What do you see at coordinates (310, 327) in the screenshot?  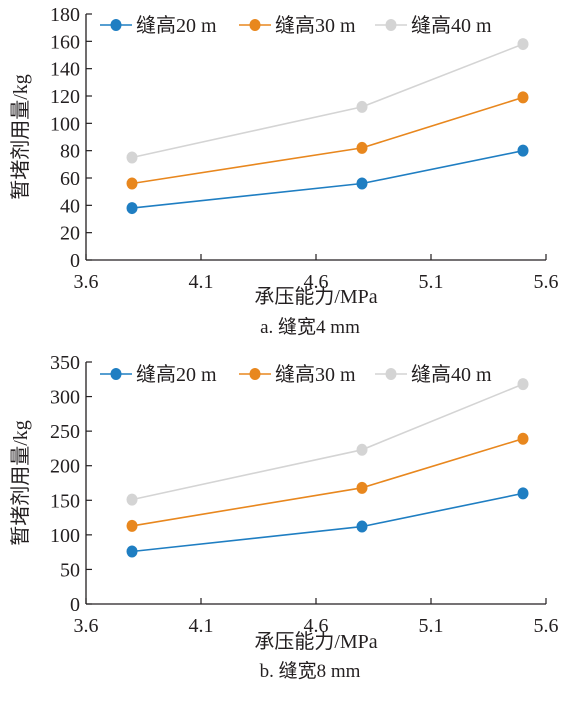 I see `chart-caption: a. 缝宽4 mm` at bounding box center [310, 327].